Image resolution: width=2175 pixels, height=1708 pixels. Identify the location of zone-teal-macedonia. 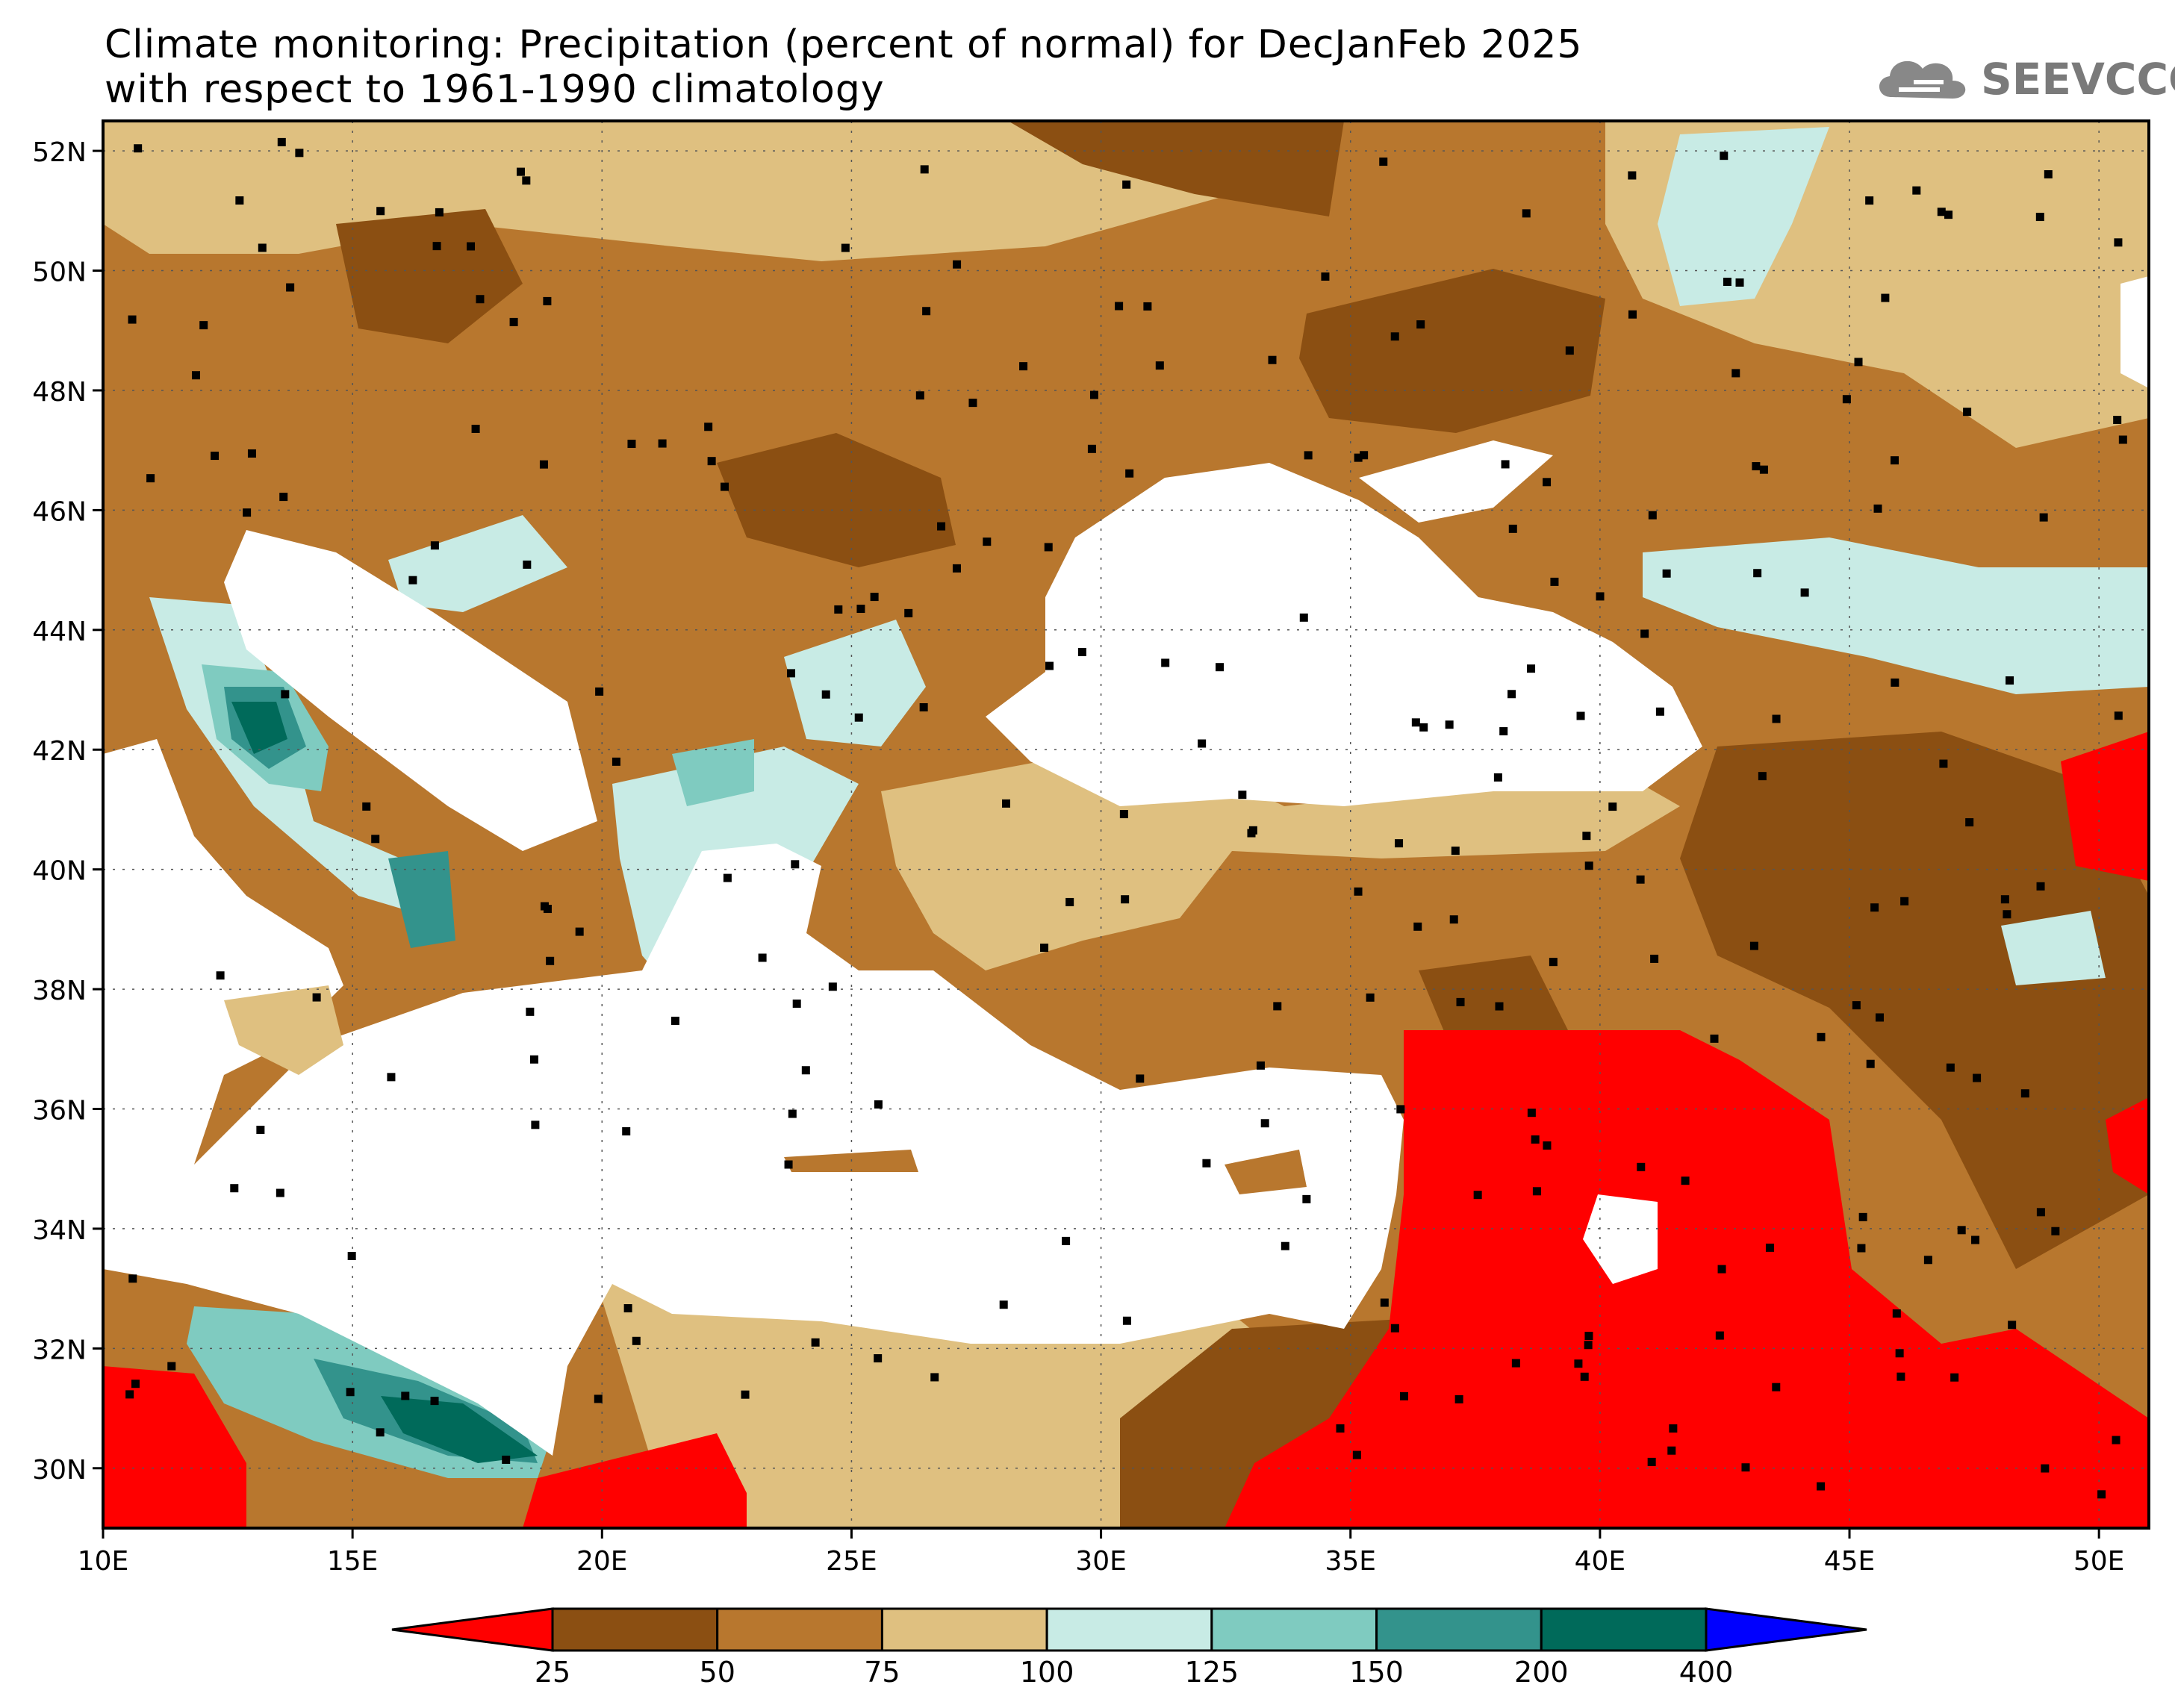
(713, 772).